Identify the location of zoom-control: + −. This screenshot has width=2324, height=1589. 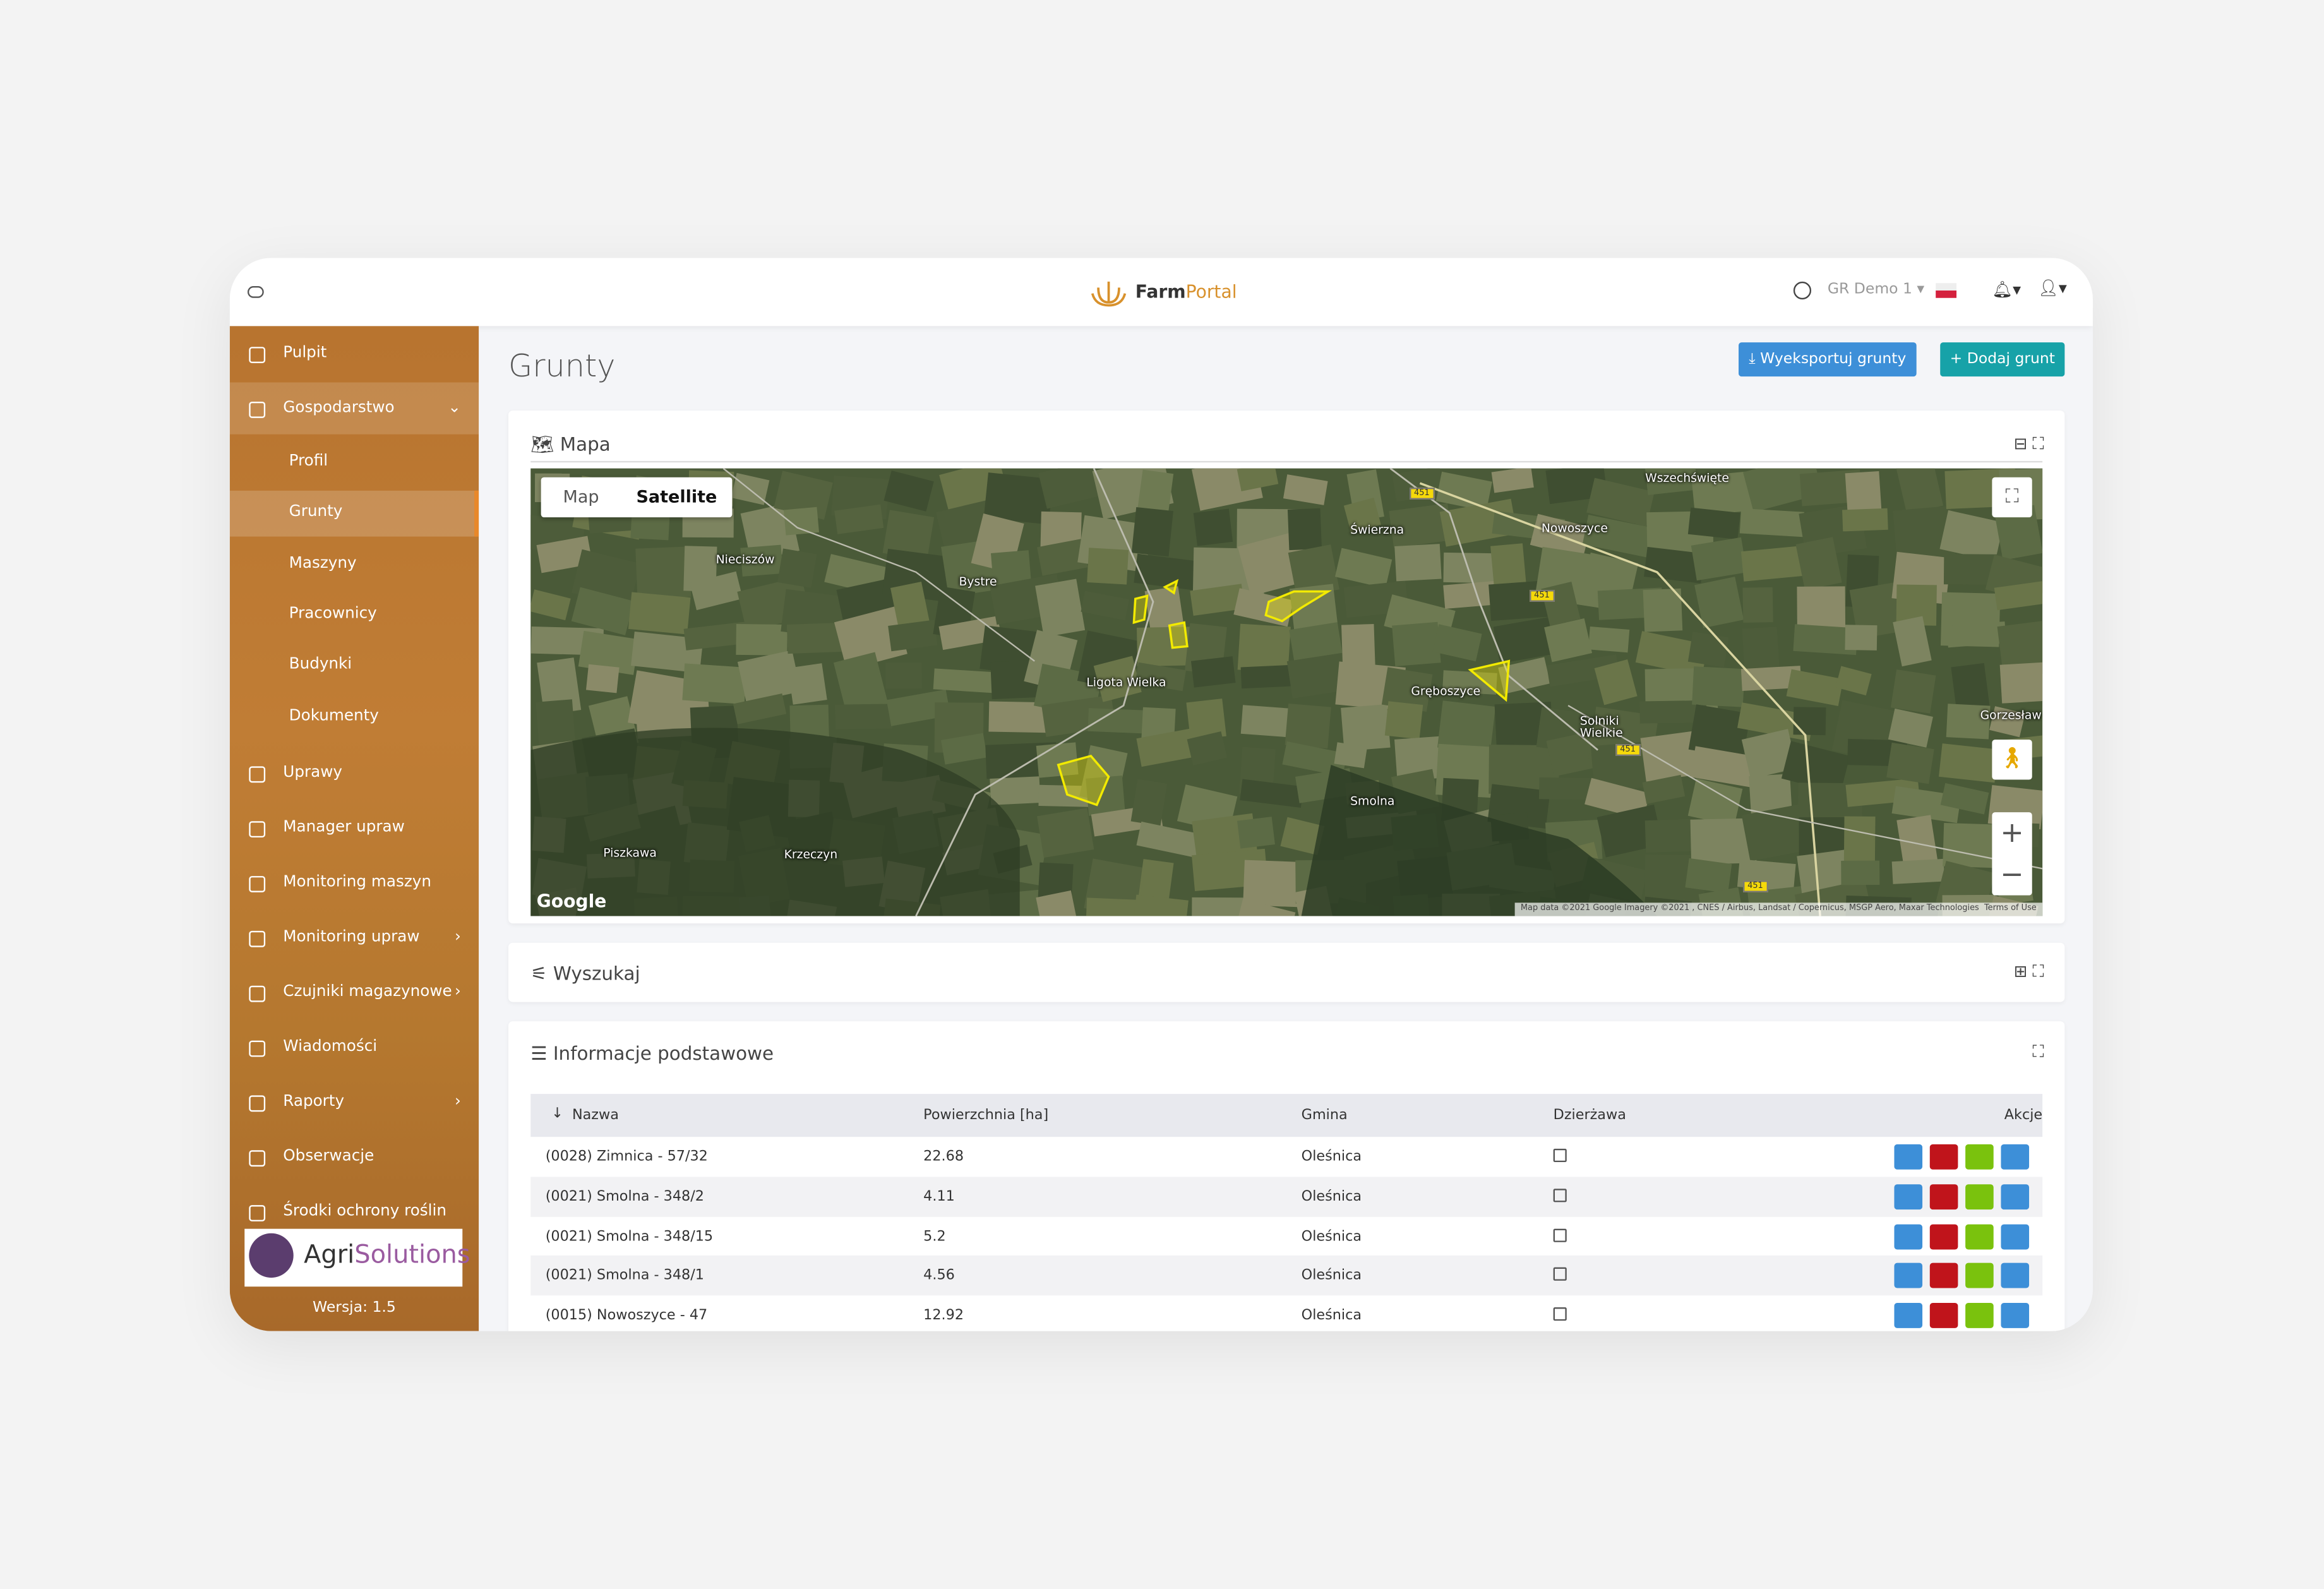
(2012, 854).